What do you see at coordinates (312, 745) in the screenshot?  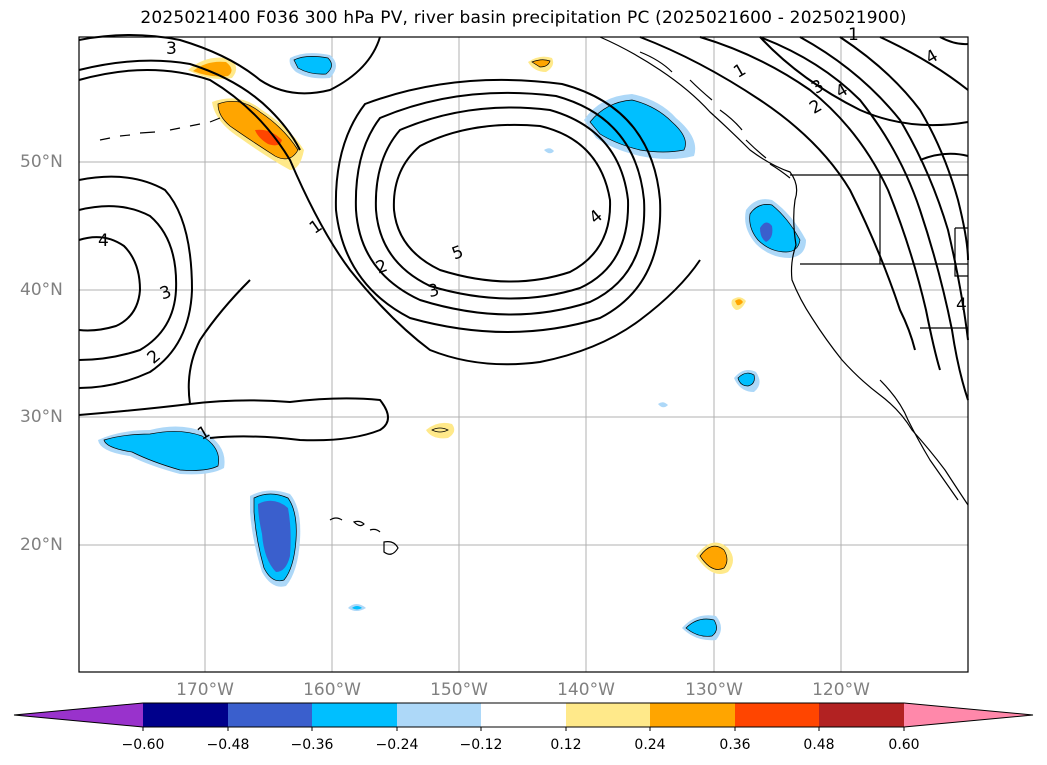 I see `colorbar-tick-label: −0.36` at bounding box center [312, 745].